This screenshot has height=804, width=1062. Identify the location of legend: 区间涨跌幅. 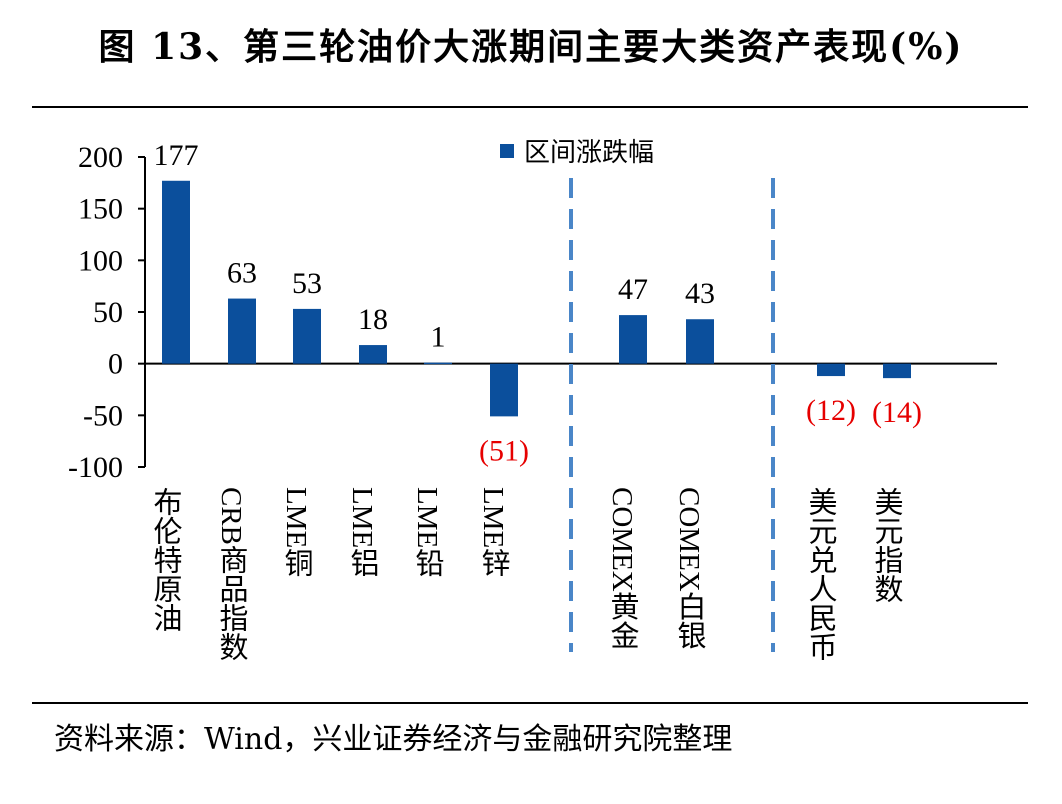
(577, 153).